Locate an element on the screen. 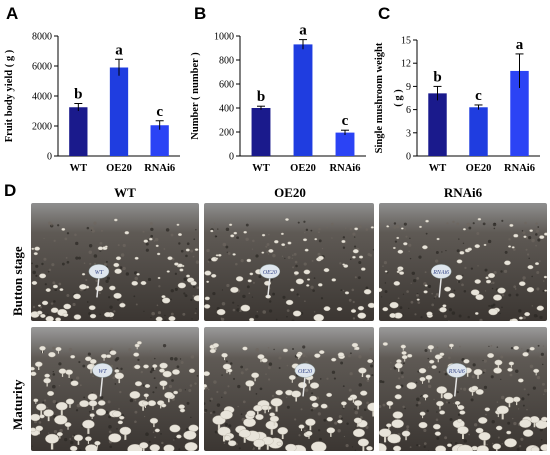  y-tick-label: 6 is located at coordinates (408, 110).